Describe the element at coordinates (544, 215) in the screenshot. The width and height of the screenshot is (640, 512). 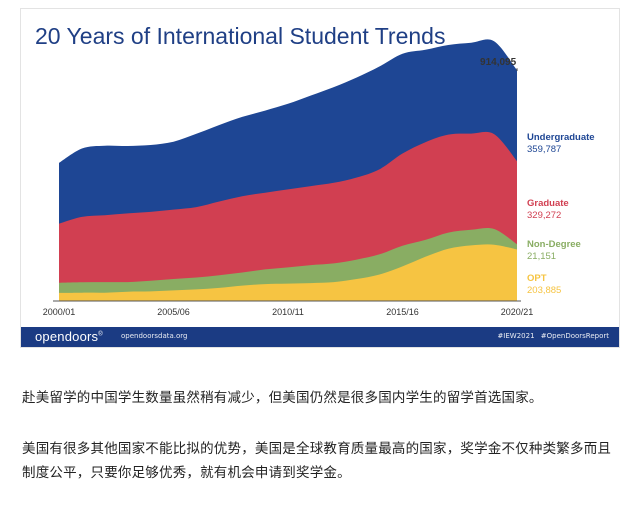
I see `legend-value-graduate: 329,272` at that location.